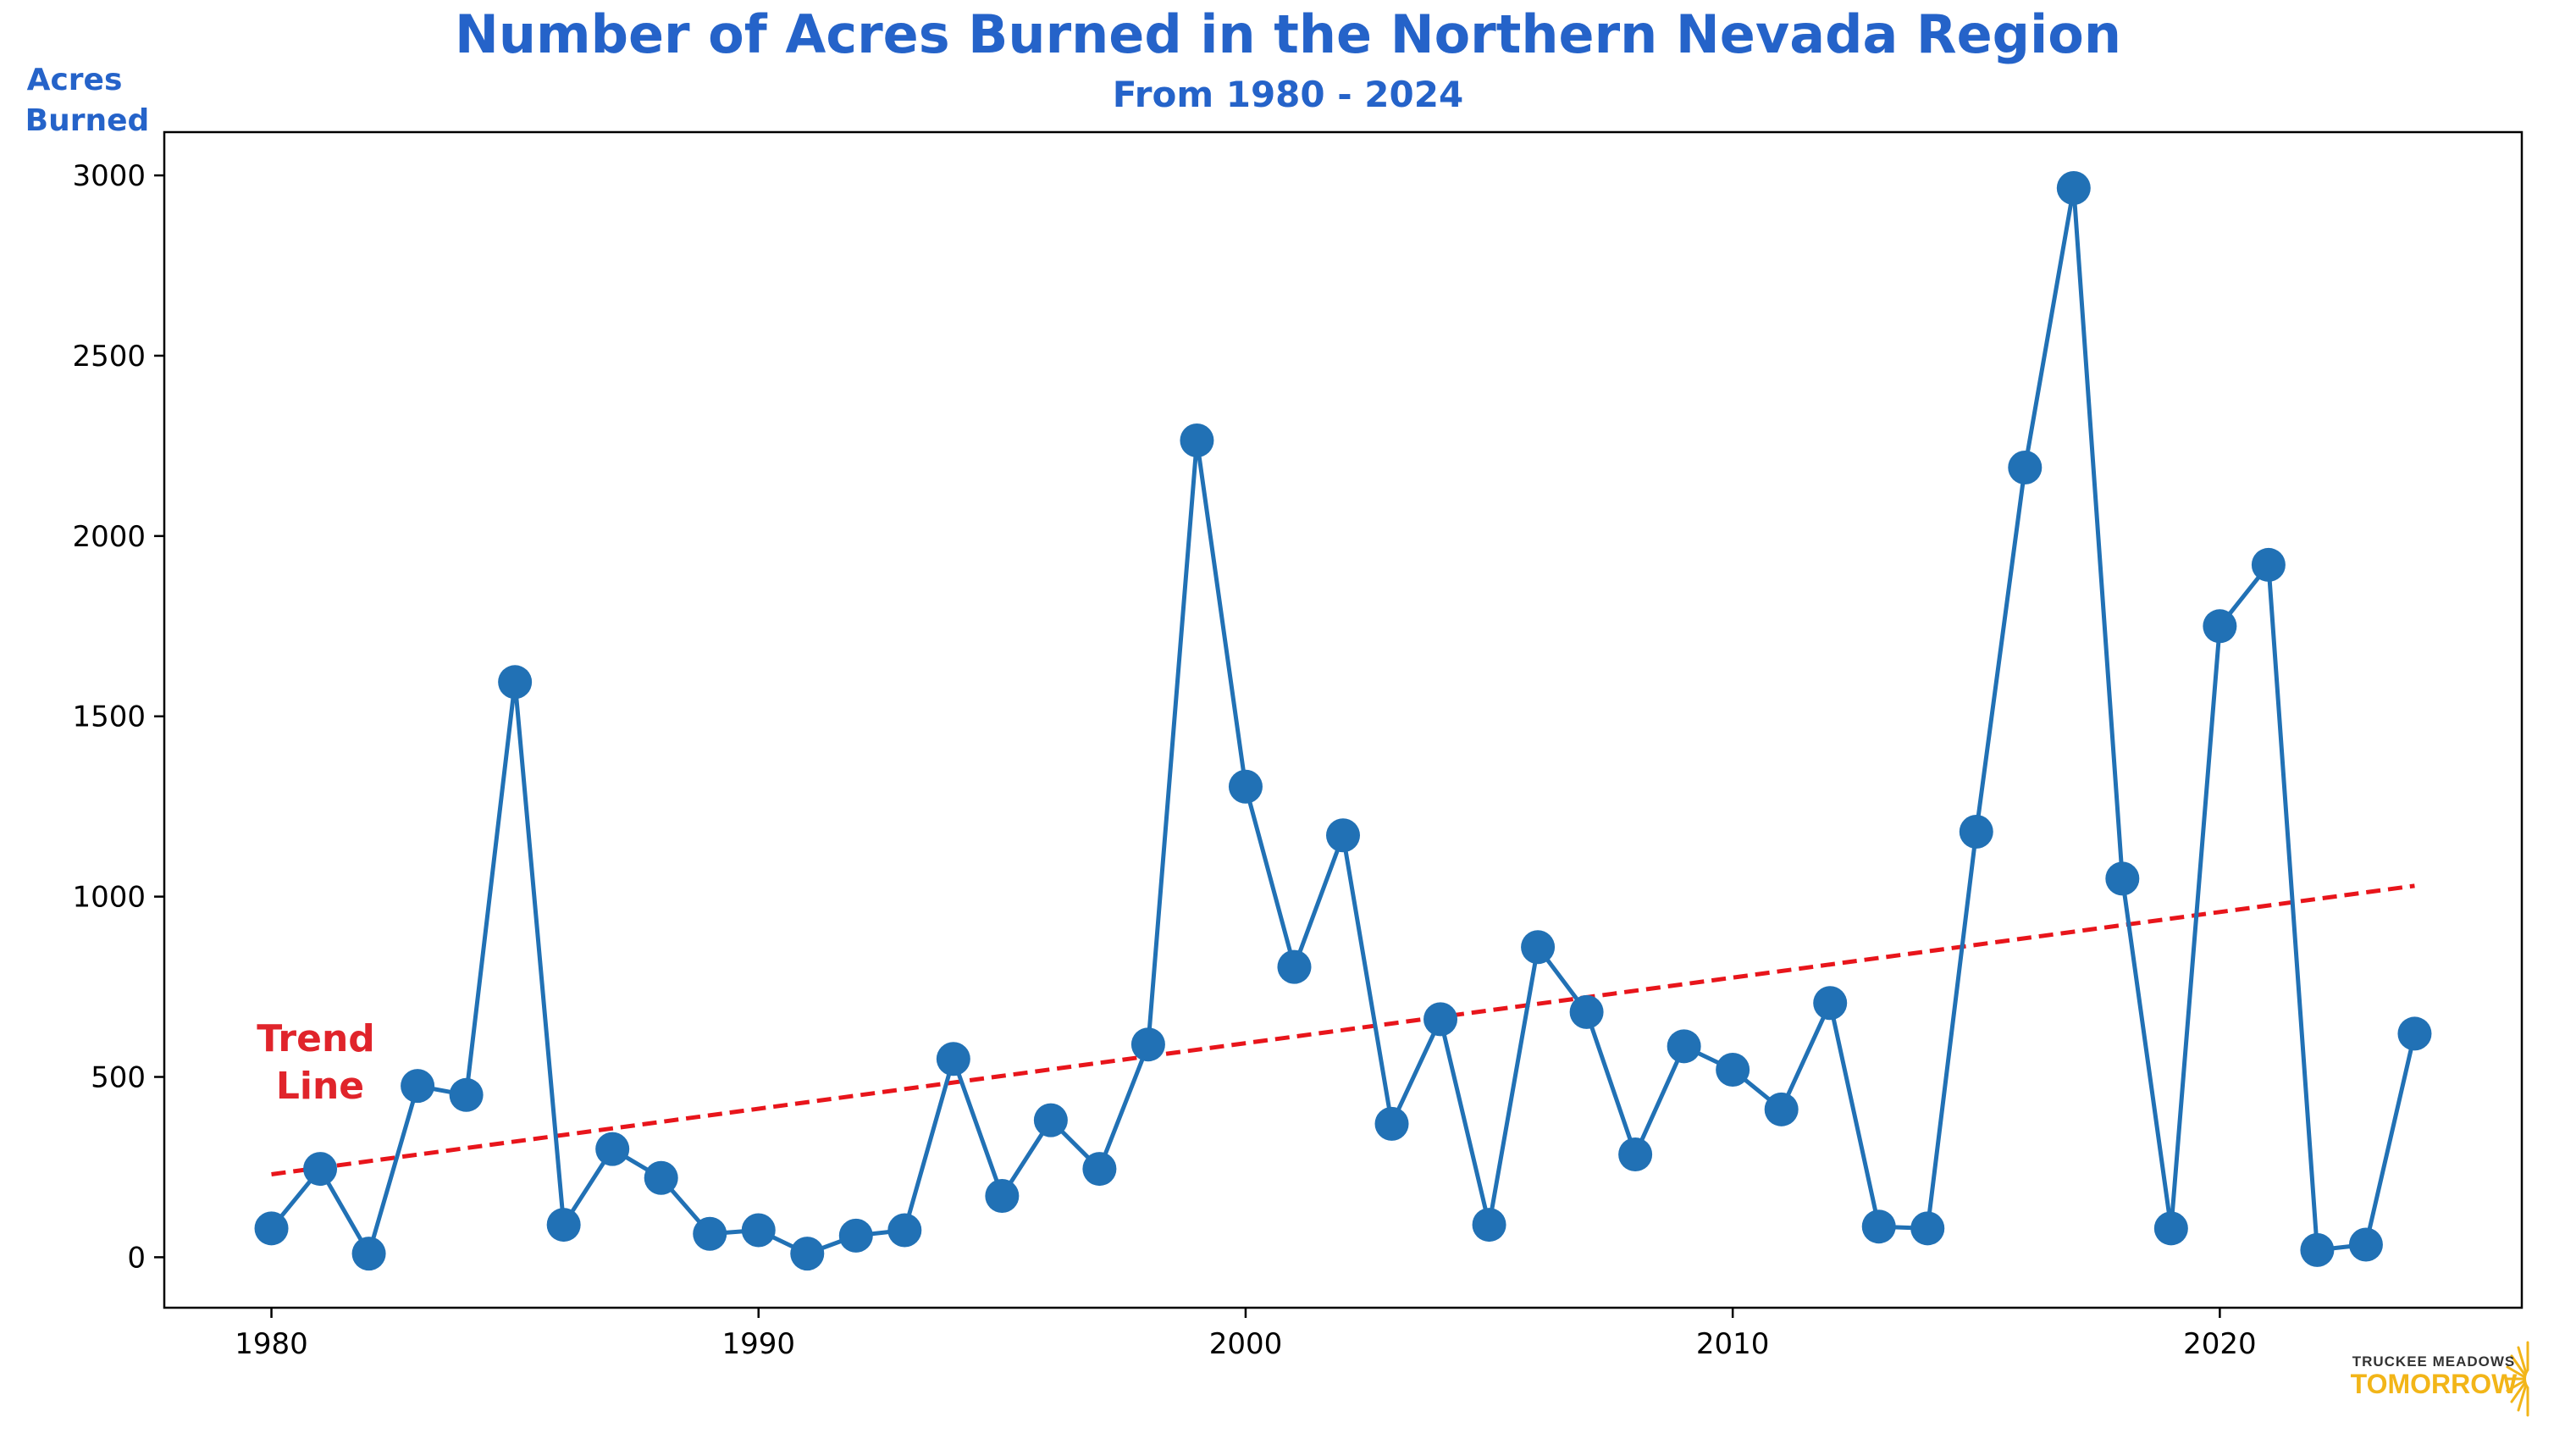 This screenshot has height=1439, width=2576. I want to click on x-tick-label: 2000, so click(1246, 1344).